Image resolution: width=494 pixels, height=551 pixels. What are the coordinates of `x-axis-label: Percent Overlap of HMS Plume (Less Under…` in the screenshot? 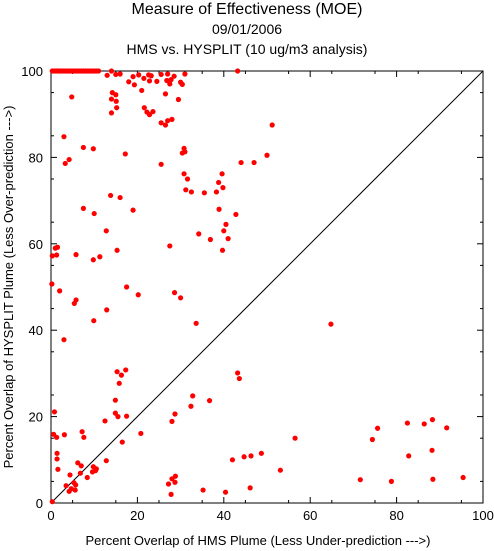 It's located at (258, 540).